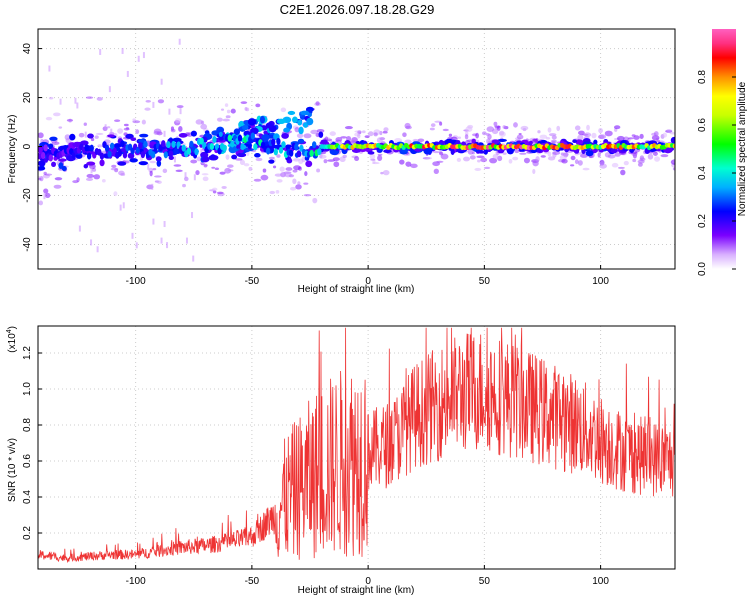  I want to click on colorbar-scale, so click(724, 149).